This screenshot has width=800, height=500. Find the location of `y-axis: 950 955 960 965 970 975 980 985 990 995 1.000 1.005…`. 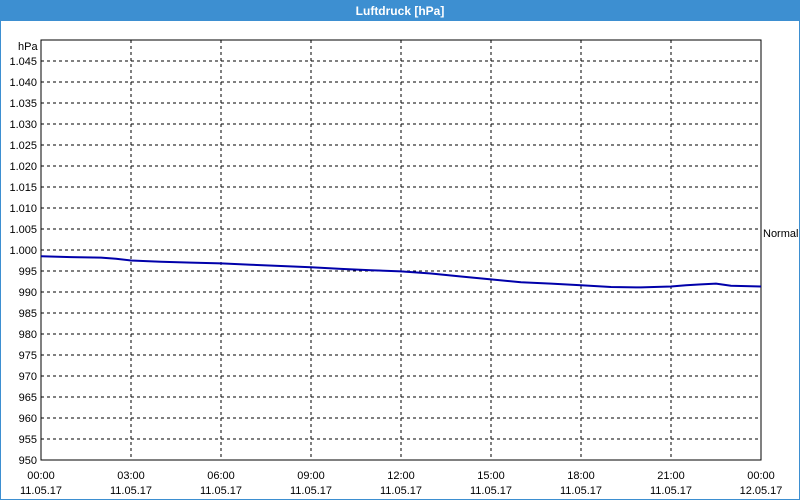

y-axis: 950 955 960 965 970 975 980 985 990 995 1.000 1.005… is located at coordinates (23, 261).